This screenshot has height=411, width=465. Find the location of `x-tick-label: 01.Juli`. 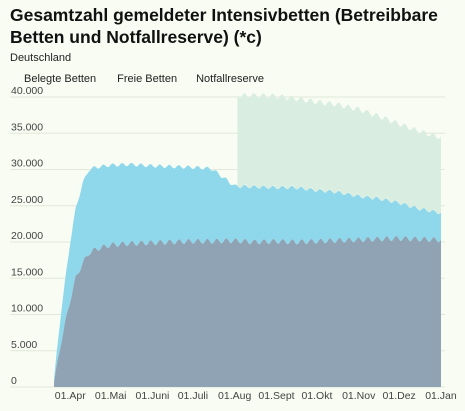

x-tick-label: 01.Juli is located at coordinates (193, 396).